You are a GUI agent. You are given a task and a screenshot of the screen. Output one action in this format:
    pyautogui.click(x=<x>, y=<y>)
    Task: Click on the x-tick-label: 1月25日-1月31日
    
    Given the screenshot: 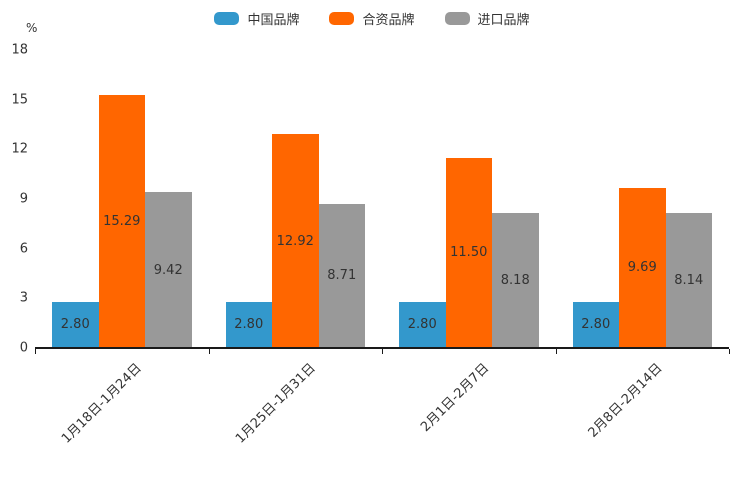 What is the action you would take?
    pyautogui.click(x=275, y=403)
    